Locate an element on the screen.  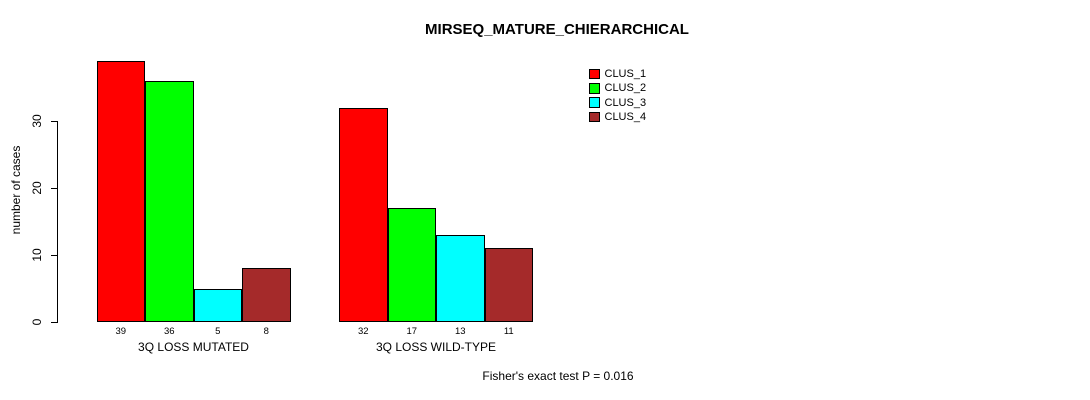
chart-title: MIRSEQ_MATURE_CHIERARCHICAL is located at coordinates (557, 29).